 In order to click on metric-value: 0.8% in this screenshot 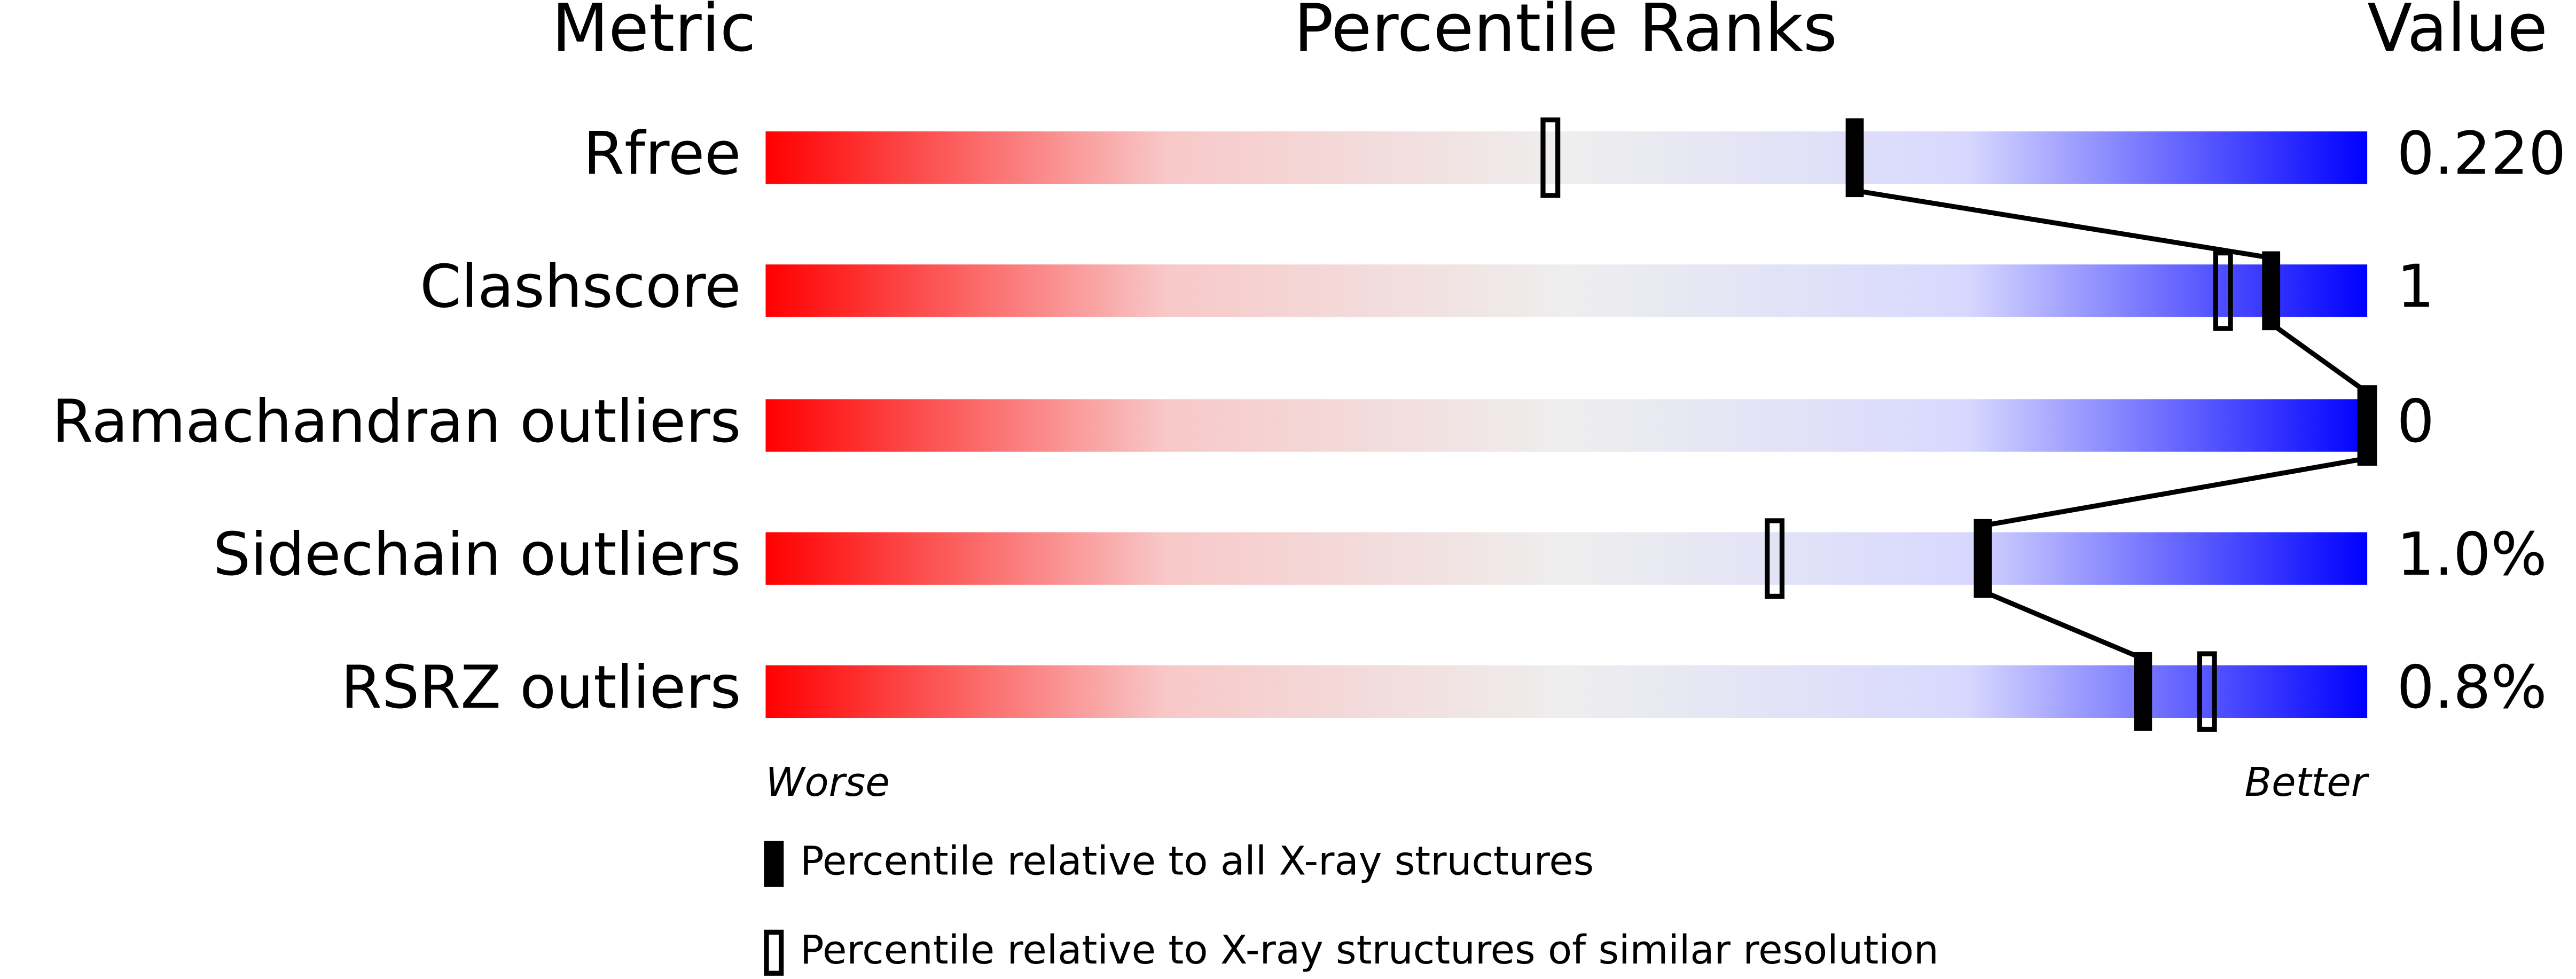, I will do `click(2472, 687)`.